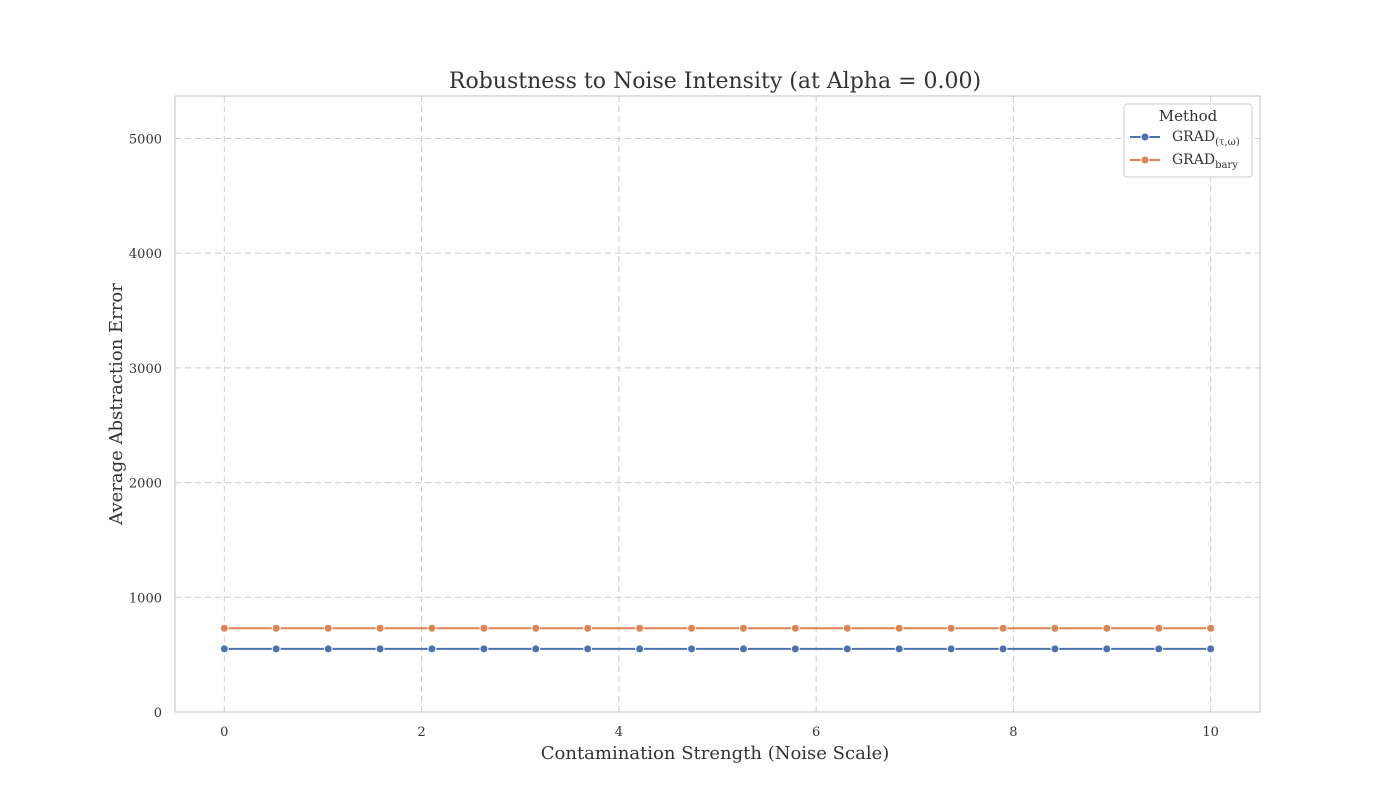 The width and height of the screenshot is (1400, 804). What do you see at coordinates (717, 638) in the screenshot?
I see `series-layer` at bounding box center [717, 638].